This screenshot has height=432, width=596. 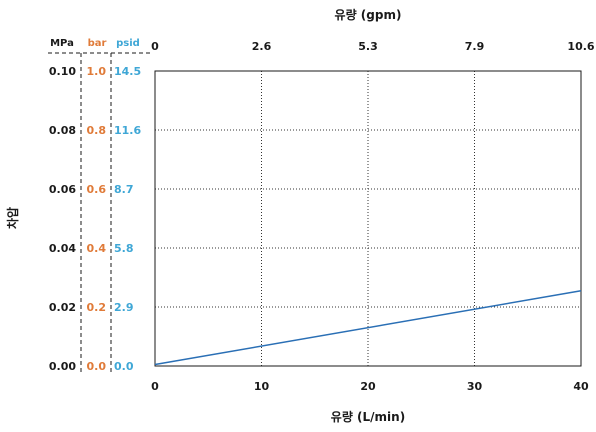 What do you see at coordinates (62, 248) in the screenshot?
I see `y-tick-label-MPa: 0.04` at bounding box center [62, 248].